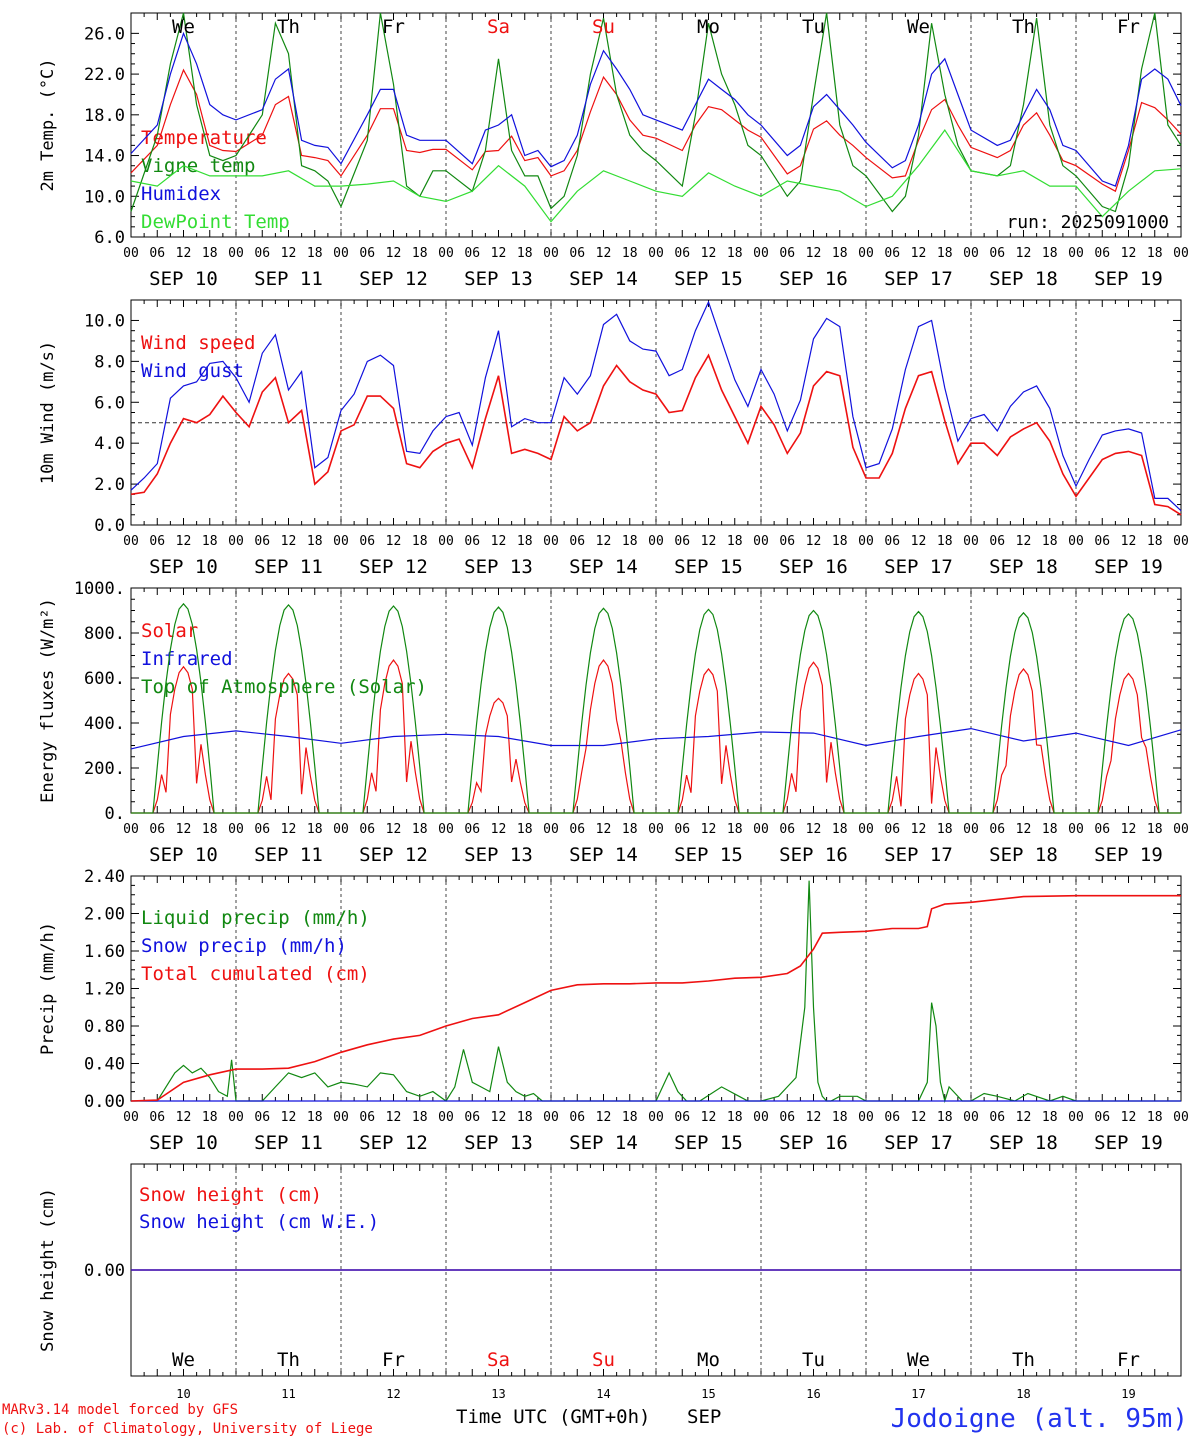 This screenshot has height=1440, width=1194. Describe the element at coordinates (104, 769) in the screenshot. I see `y-tick-label: 200.` at that location.